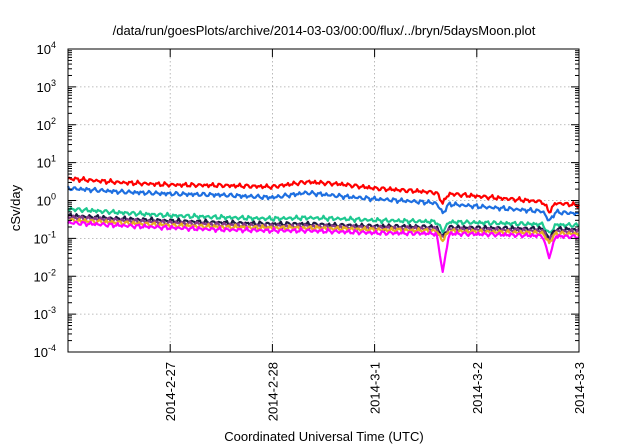 The width and height of the screenshot is (640, 448). What do you see at coordinates (52, 272) in the screenshot?
I see `y-tick-label-exponent: -2` at bounding box center [52, 272].